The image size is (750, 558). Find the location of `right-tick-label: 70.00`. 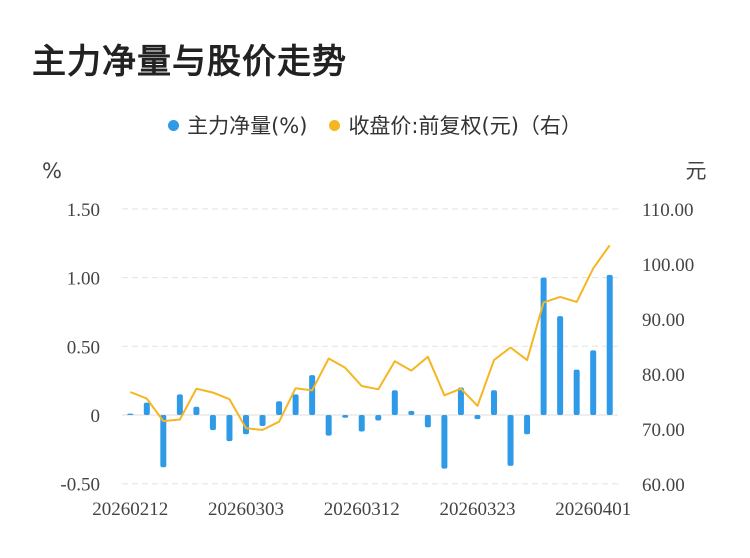

right-tick-label: 70.00 is located at coordinates (663, 430).